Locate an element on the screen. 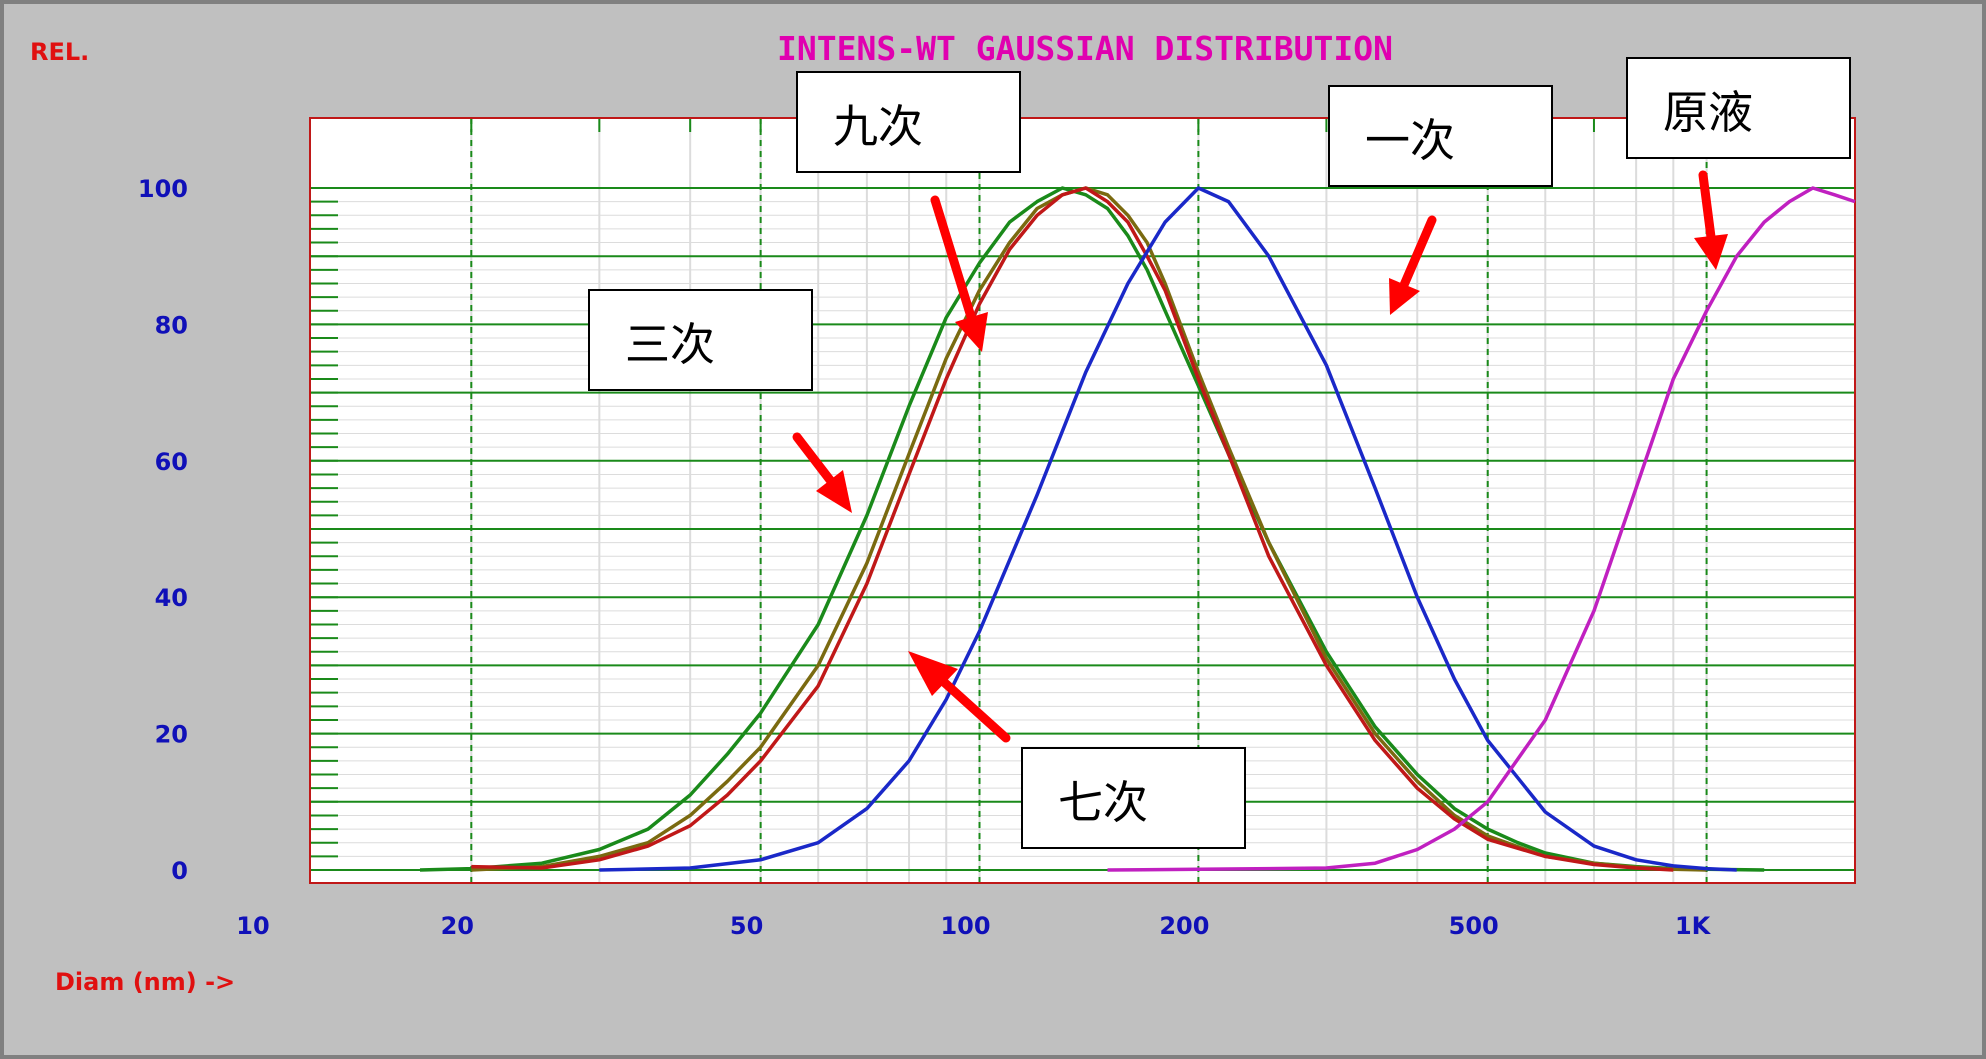 The width and height of the screenshot is (1986, 1059). x-axis-ticks: 10 20 50 100 200 500 1K is located at coordinates (973, 926).